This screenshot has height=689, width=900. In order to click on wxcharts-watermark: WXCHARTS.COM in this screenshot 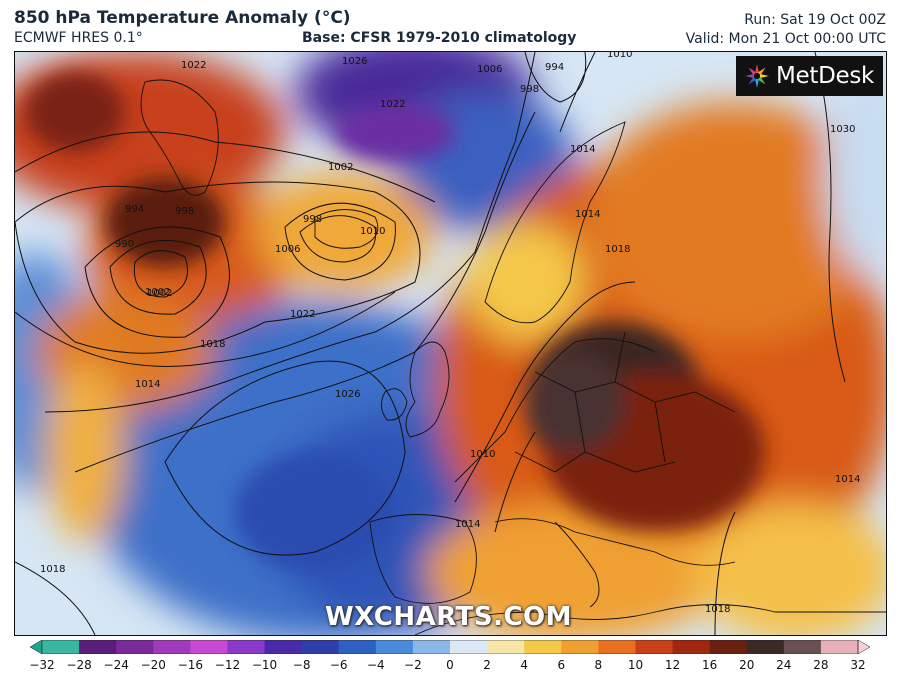, I will do `click(449, 617)`.